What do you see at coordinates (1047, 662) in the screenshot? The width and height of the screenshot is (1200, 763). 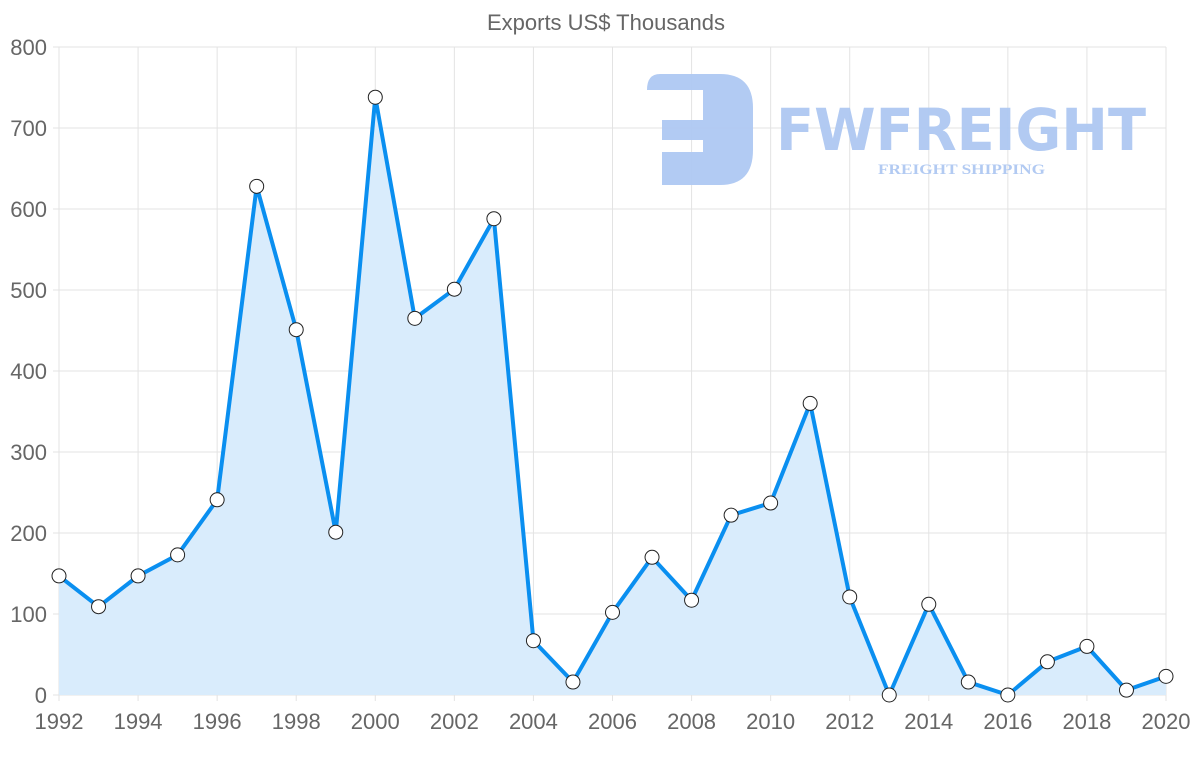 I see `data-point-2017` at bounding box center [1047, 662].